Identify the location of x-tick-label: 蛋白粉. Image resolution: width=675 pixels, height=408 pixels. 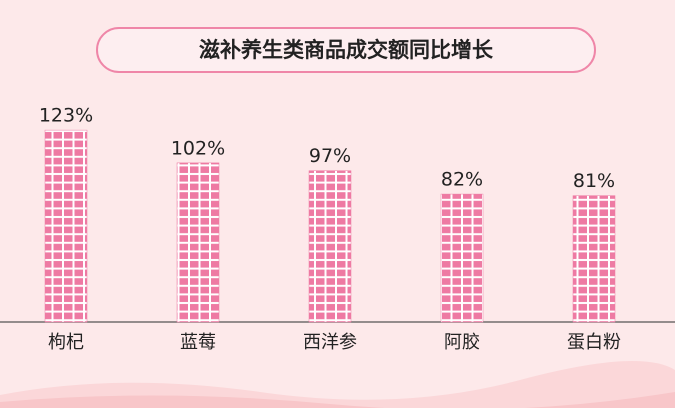
(594, 342).